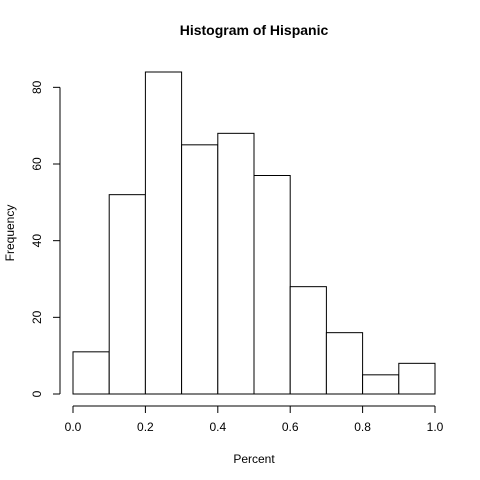  What do you see at coordinates (362, 427) in the screenshot?
I see `x-tick-label: 0.8` at bounding box center [362, 427].